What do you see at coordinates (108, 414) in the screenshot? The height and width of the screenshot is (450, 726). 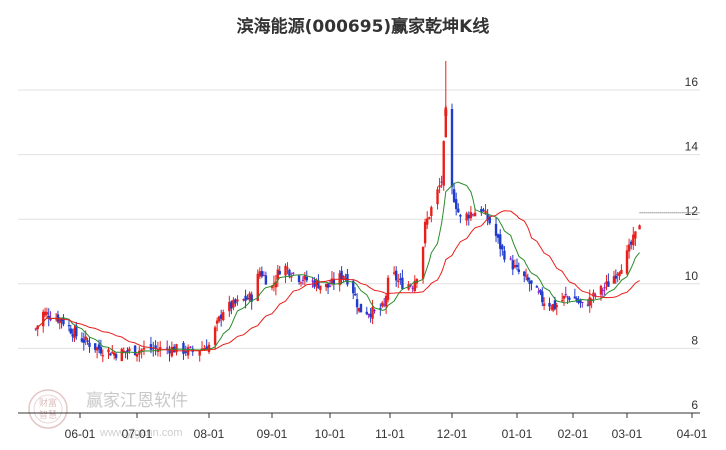 I see `watermark: 财富 智慧 赢家江恩软件 www.yjgann.com` at bounding box center [108, 414].